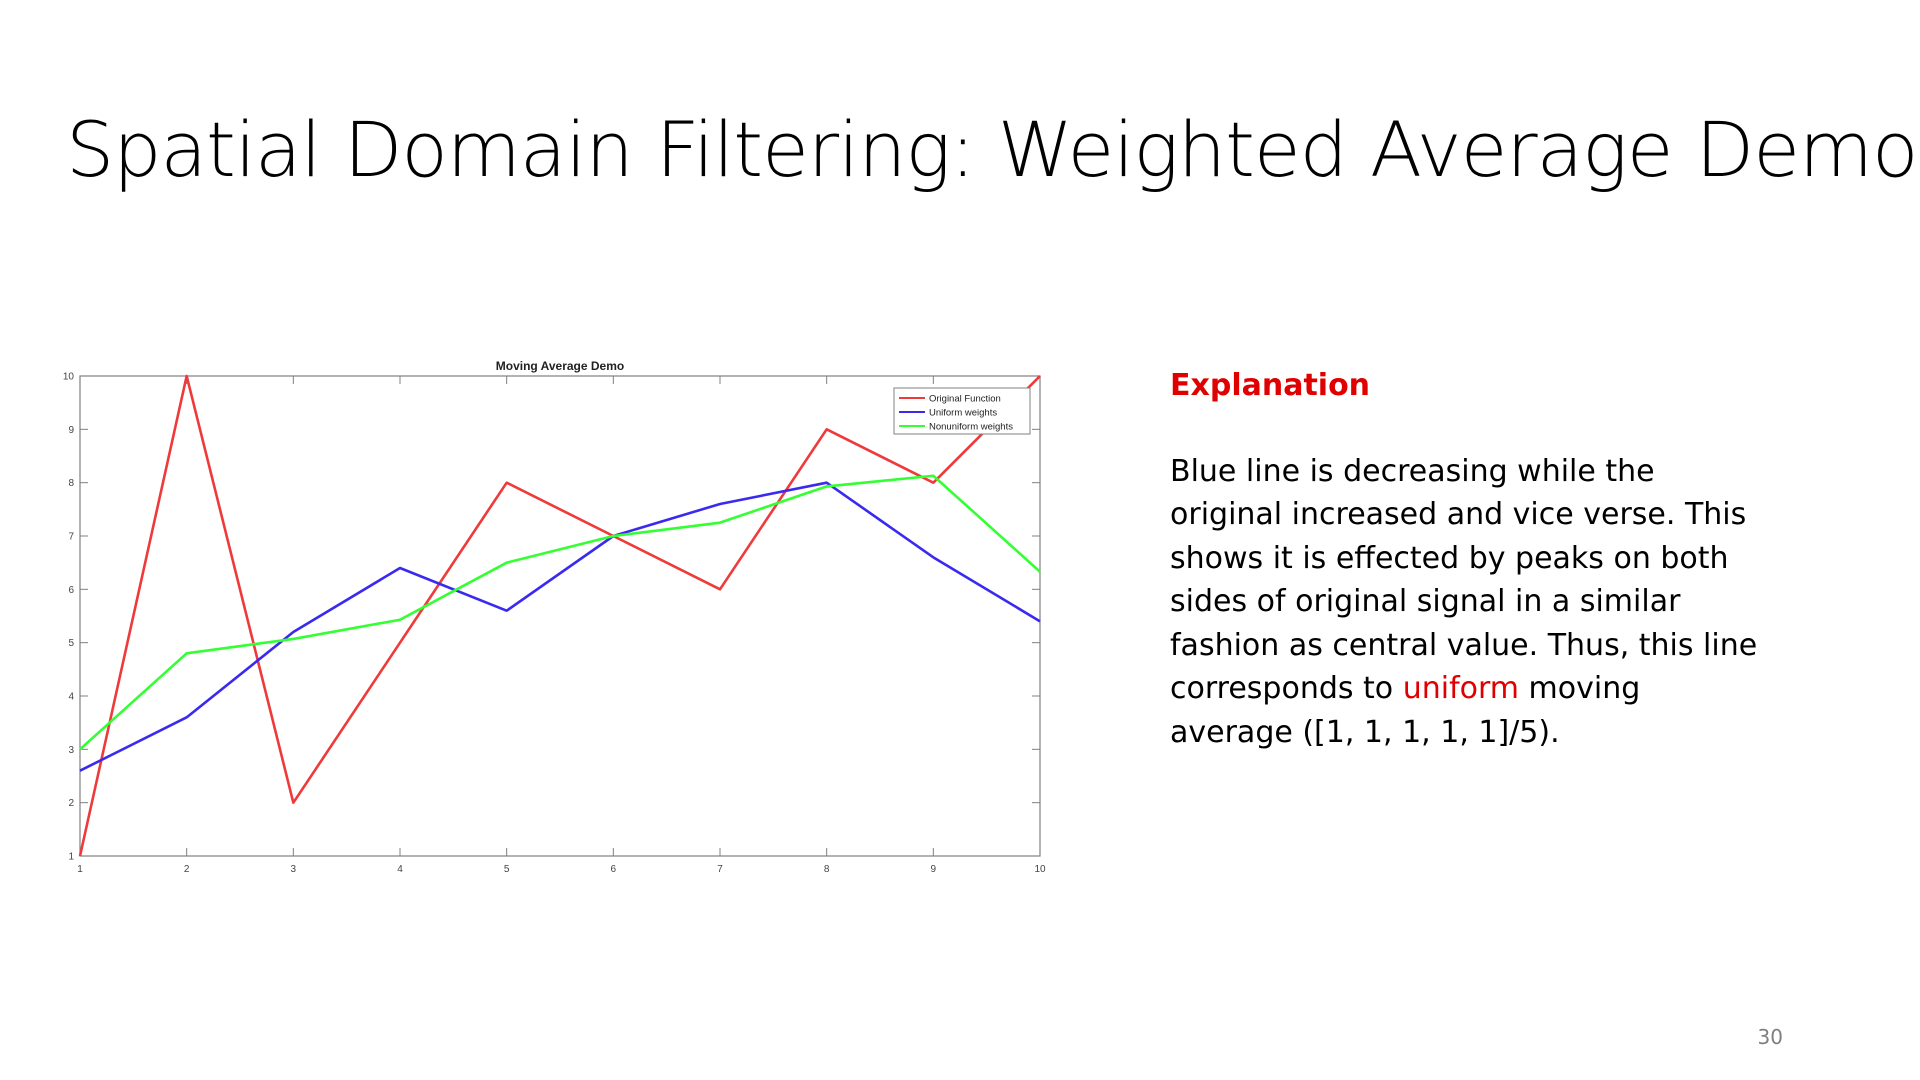 The image size is (1920, 1080). What do you see at coordinates (614, 868) in the screenshot?
I see `x-tick-label: 6` at bounding box center [614, 868].